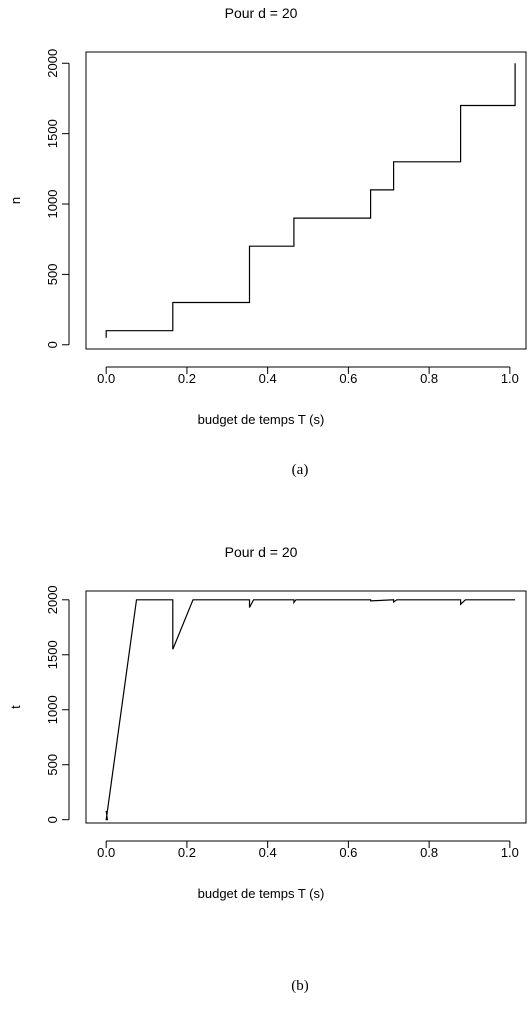 The height and width of the screenshot is (1021, 528). What do you see at coordinates (300, 470) in the screenshot?
I see `figure-caption: (a)` at bounding box center [300, 470].